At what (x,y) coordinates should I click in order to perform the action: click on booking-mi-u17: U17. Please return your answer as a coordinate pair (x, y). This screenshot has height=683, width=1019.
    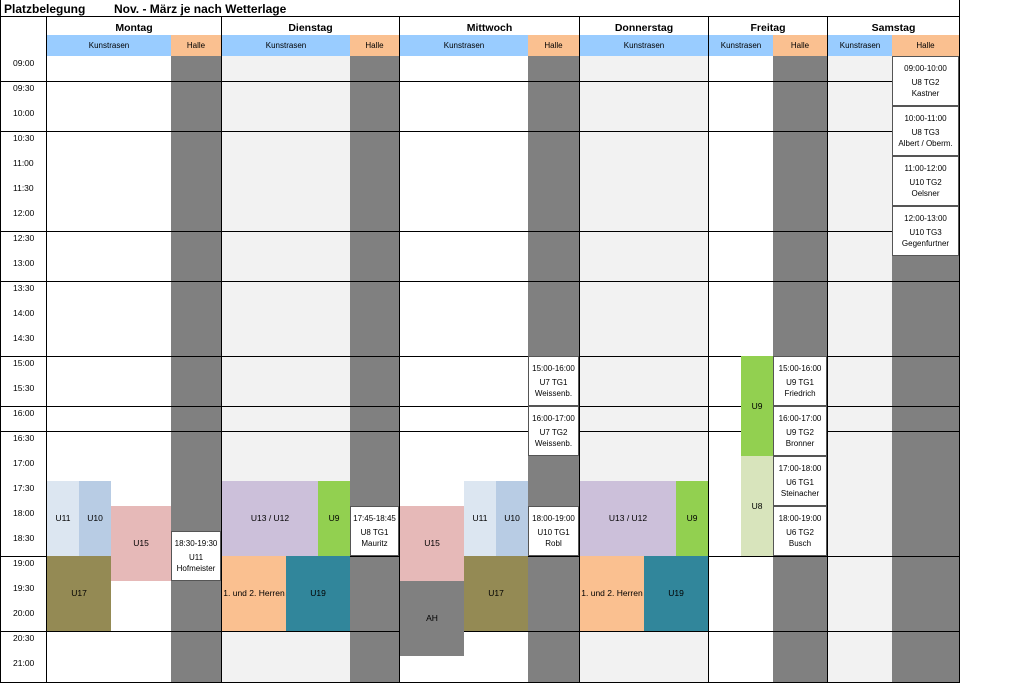
    Looking at the image, I should click on (496, 593).